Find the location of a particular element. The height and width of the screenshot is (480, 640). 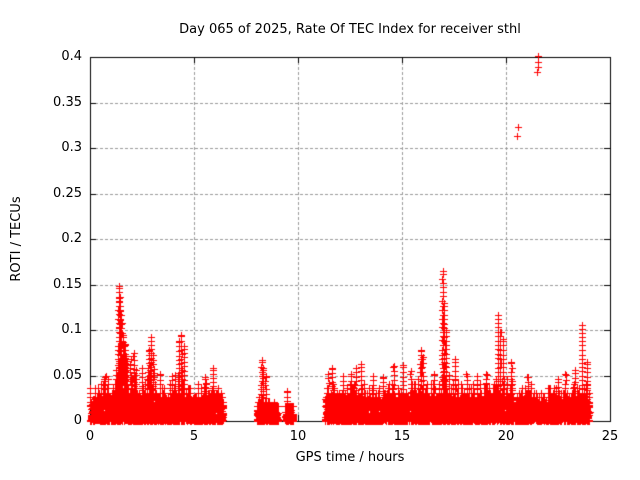

y-tick-label-0: 0 is located at coordinates (77, 420).